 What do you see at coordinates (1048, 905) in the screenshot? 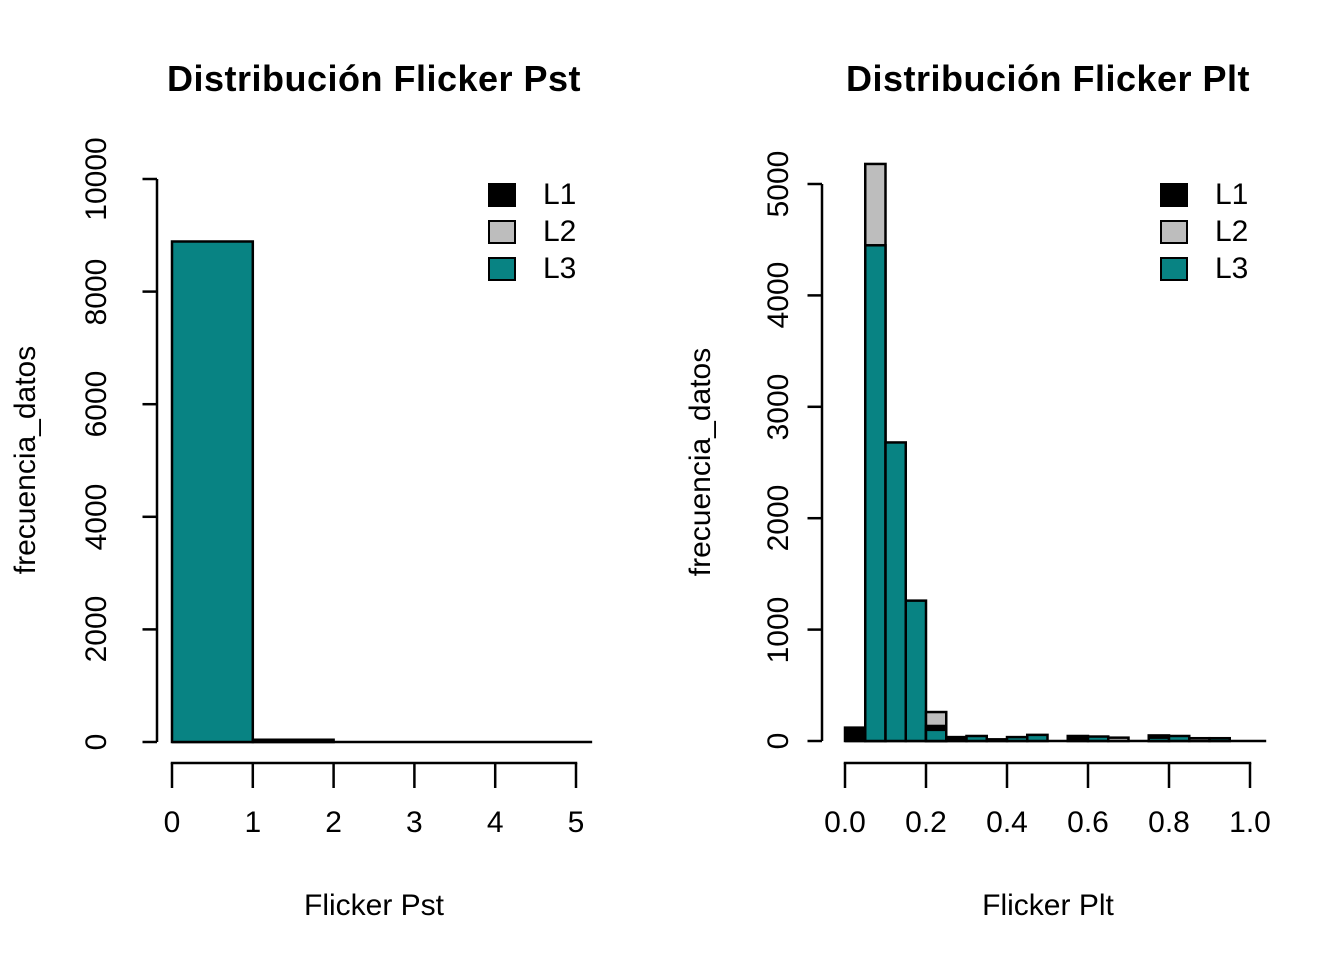
I see `chart2-x-axis-title: Flicker Plt` at bounding box center [1048, 905].